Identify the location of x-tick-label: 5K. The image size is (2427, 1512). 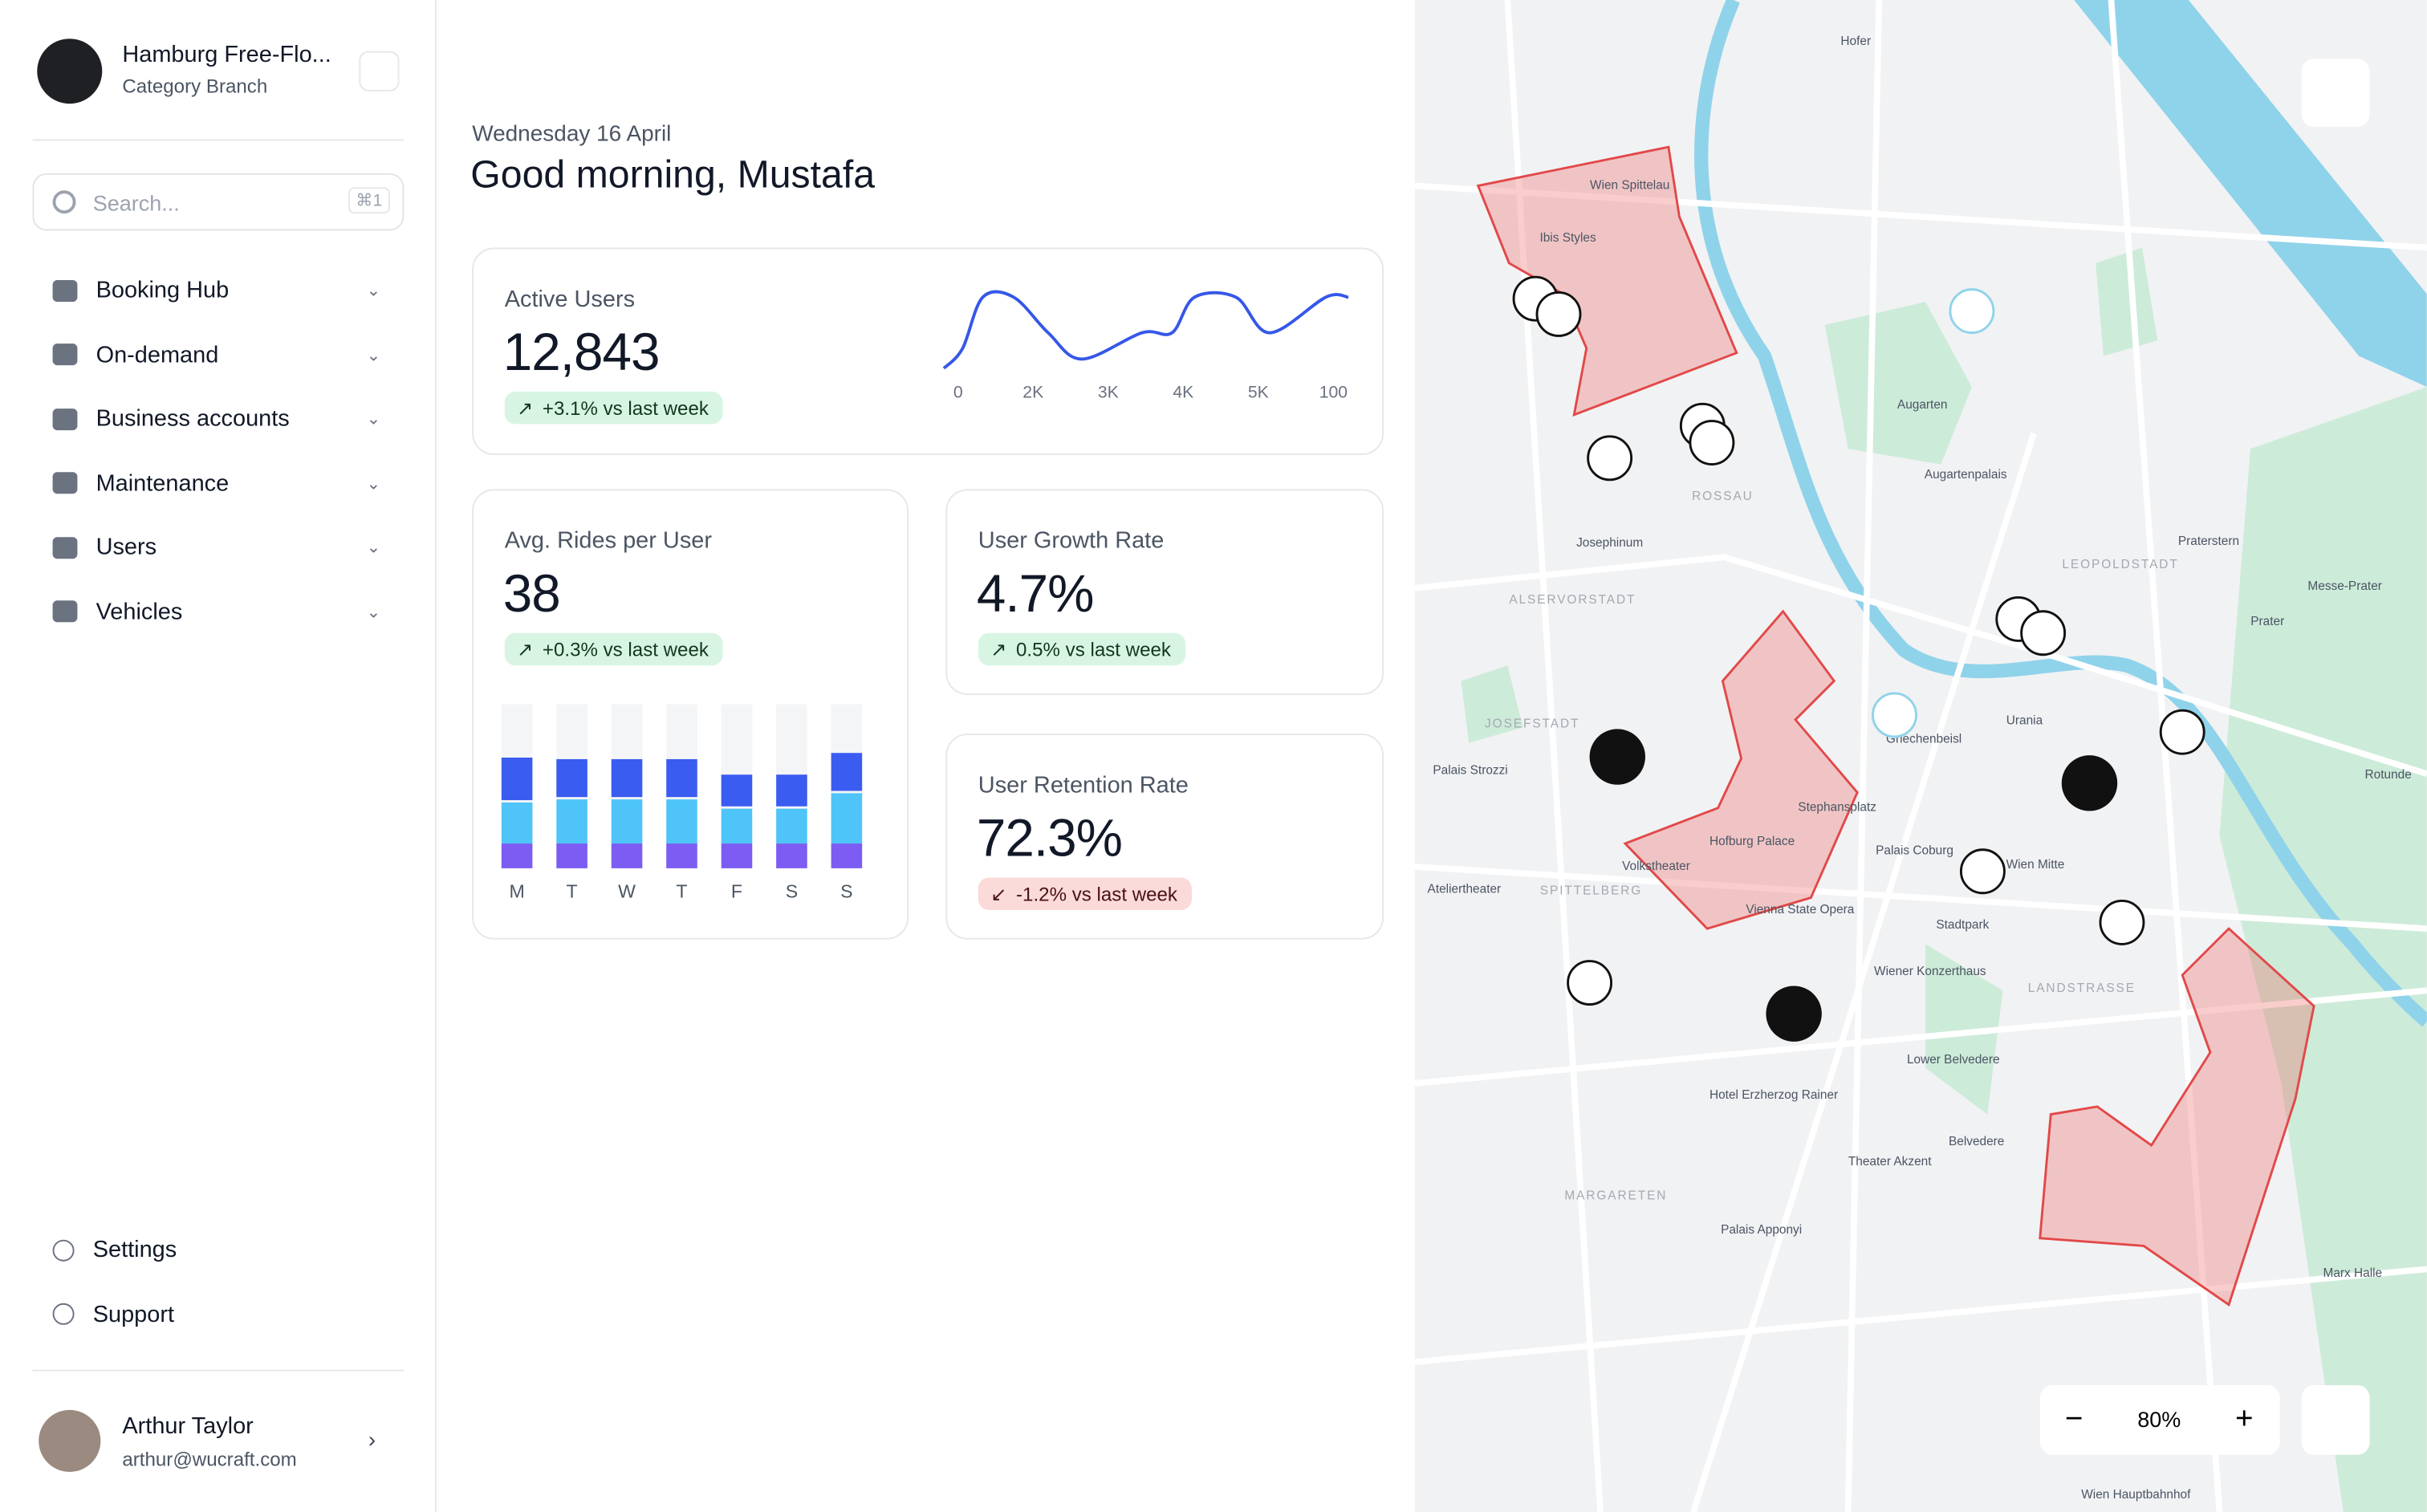
(1258, 393).